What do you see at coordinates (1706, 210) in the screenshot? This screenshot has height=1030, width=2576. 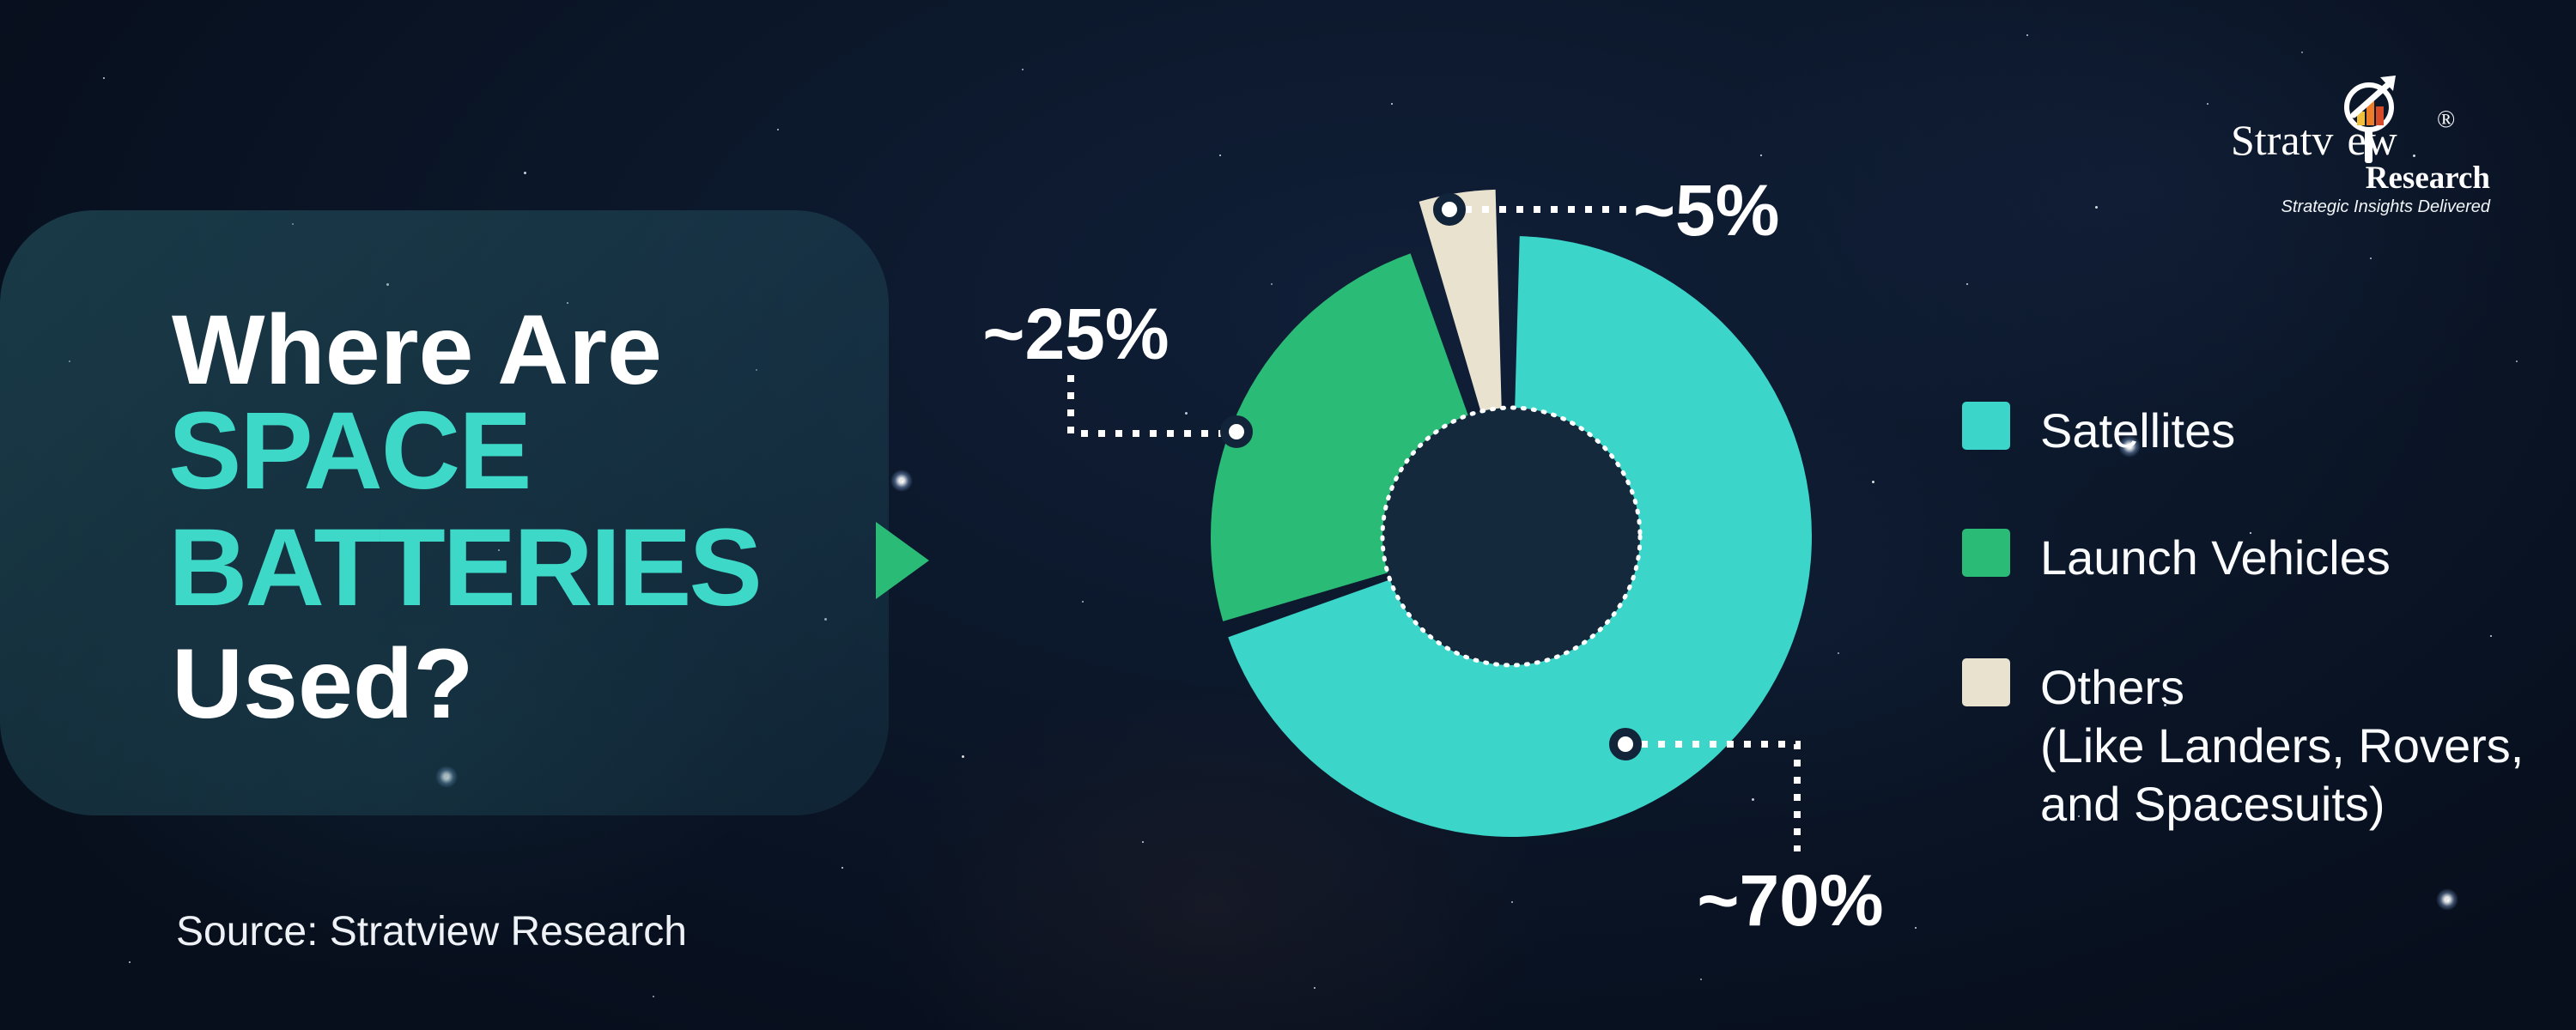 I see `value-label-others: ~5%` at bounding box center [1706, 210].